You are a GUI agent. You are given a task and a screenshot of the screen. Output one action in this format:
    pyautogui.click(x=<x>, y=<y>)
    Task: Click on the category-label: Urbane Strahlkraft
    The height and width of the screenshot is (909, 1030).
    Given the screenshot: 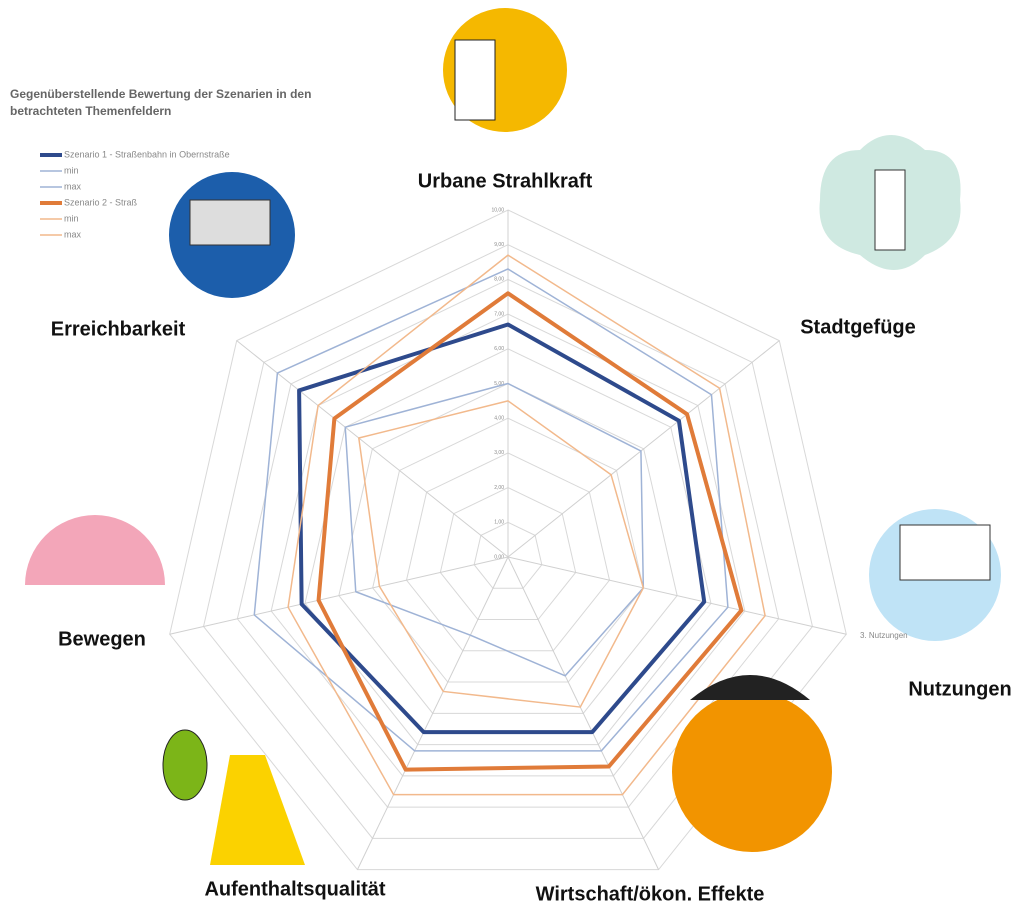 What is the action you would take?
    pyautogui.click(x=505, y=181)
    